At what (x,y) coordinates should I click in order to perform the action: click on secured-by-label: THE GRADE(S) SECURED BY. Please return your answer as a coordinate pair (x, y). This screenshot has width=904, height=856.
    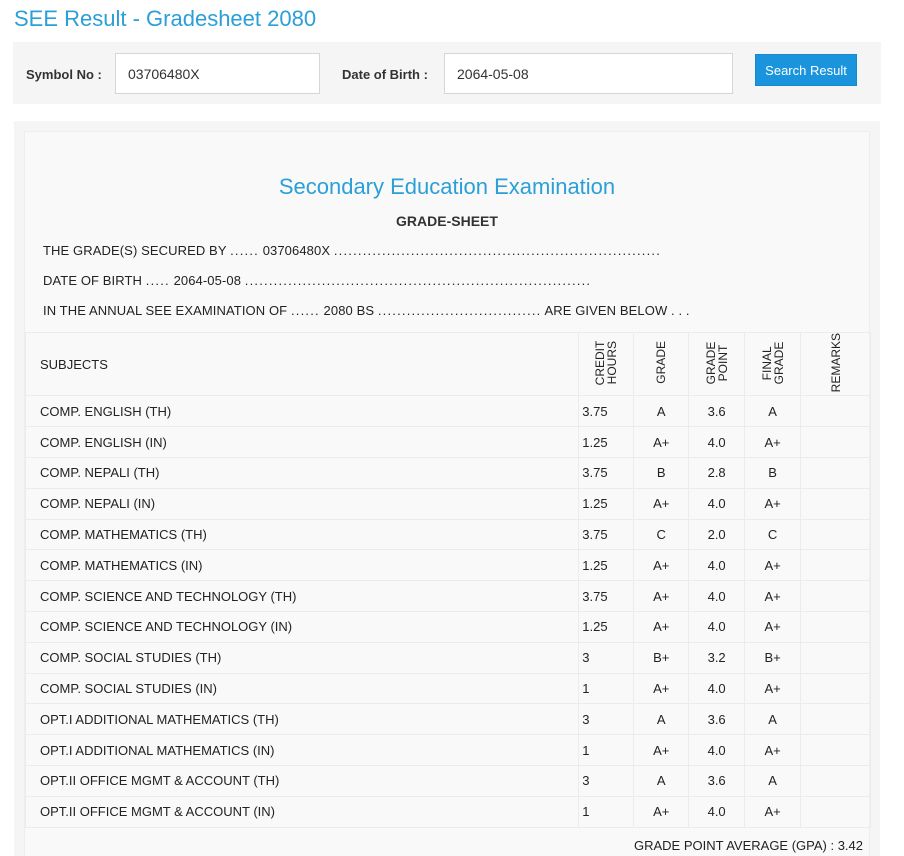
    Looking at the image, I should click on (135, 250).